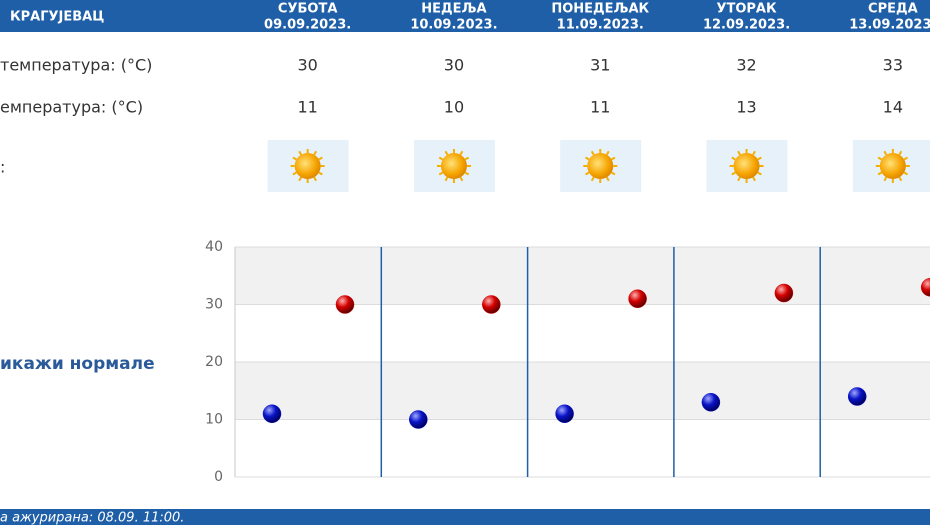 This screenshot has height=529, width=930. I want to click on day-name: ПОНЕДЕЉАК, so click(600, 9).